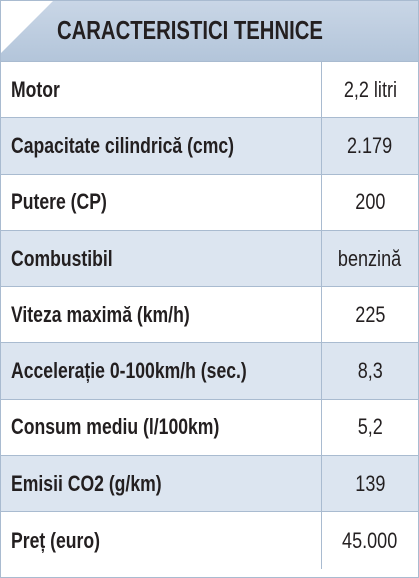  I want to click on value-cell: benzină, so click(370, 258).